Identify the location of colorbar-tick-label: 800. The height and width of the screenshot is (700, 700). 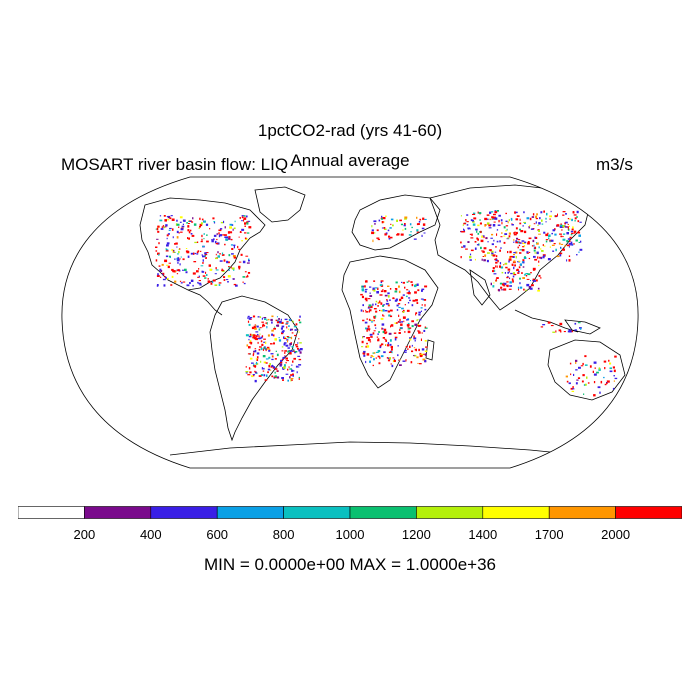
(283, 534).